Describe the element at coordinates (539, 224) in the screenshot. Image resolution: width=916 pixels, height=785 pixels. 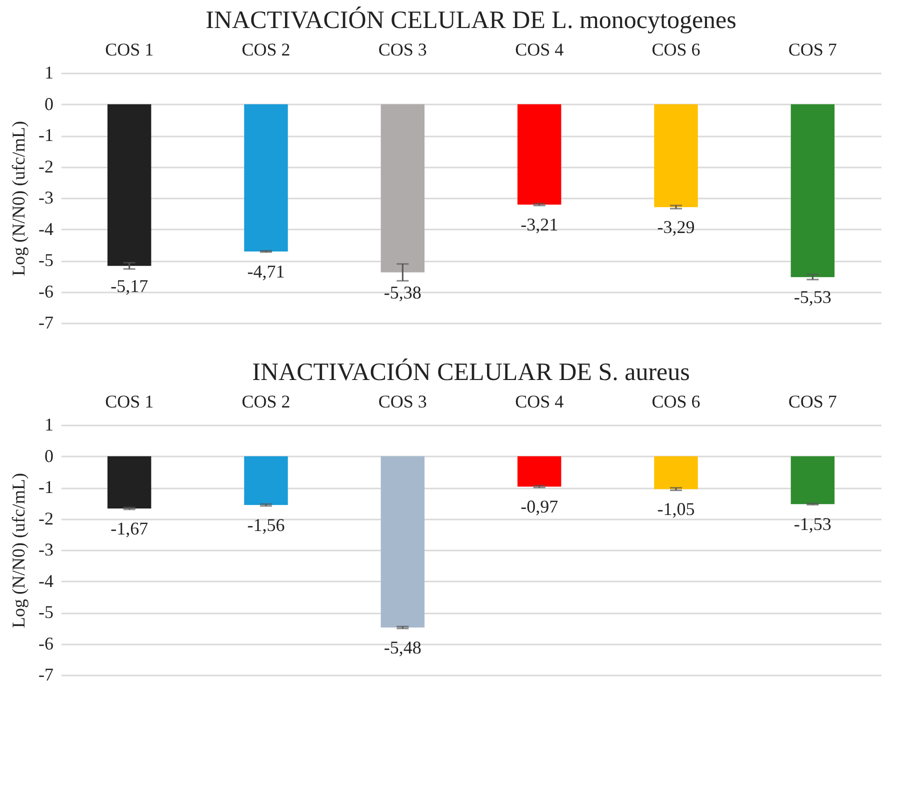
I see `data-label: -3,21` at that location.